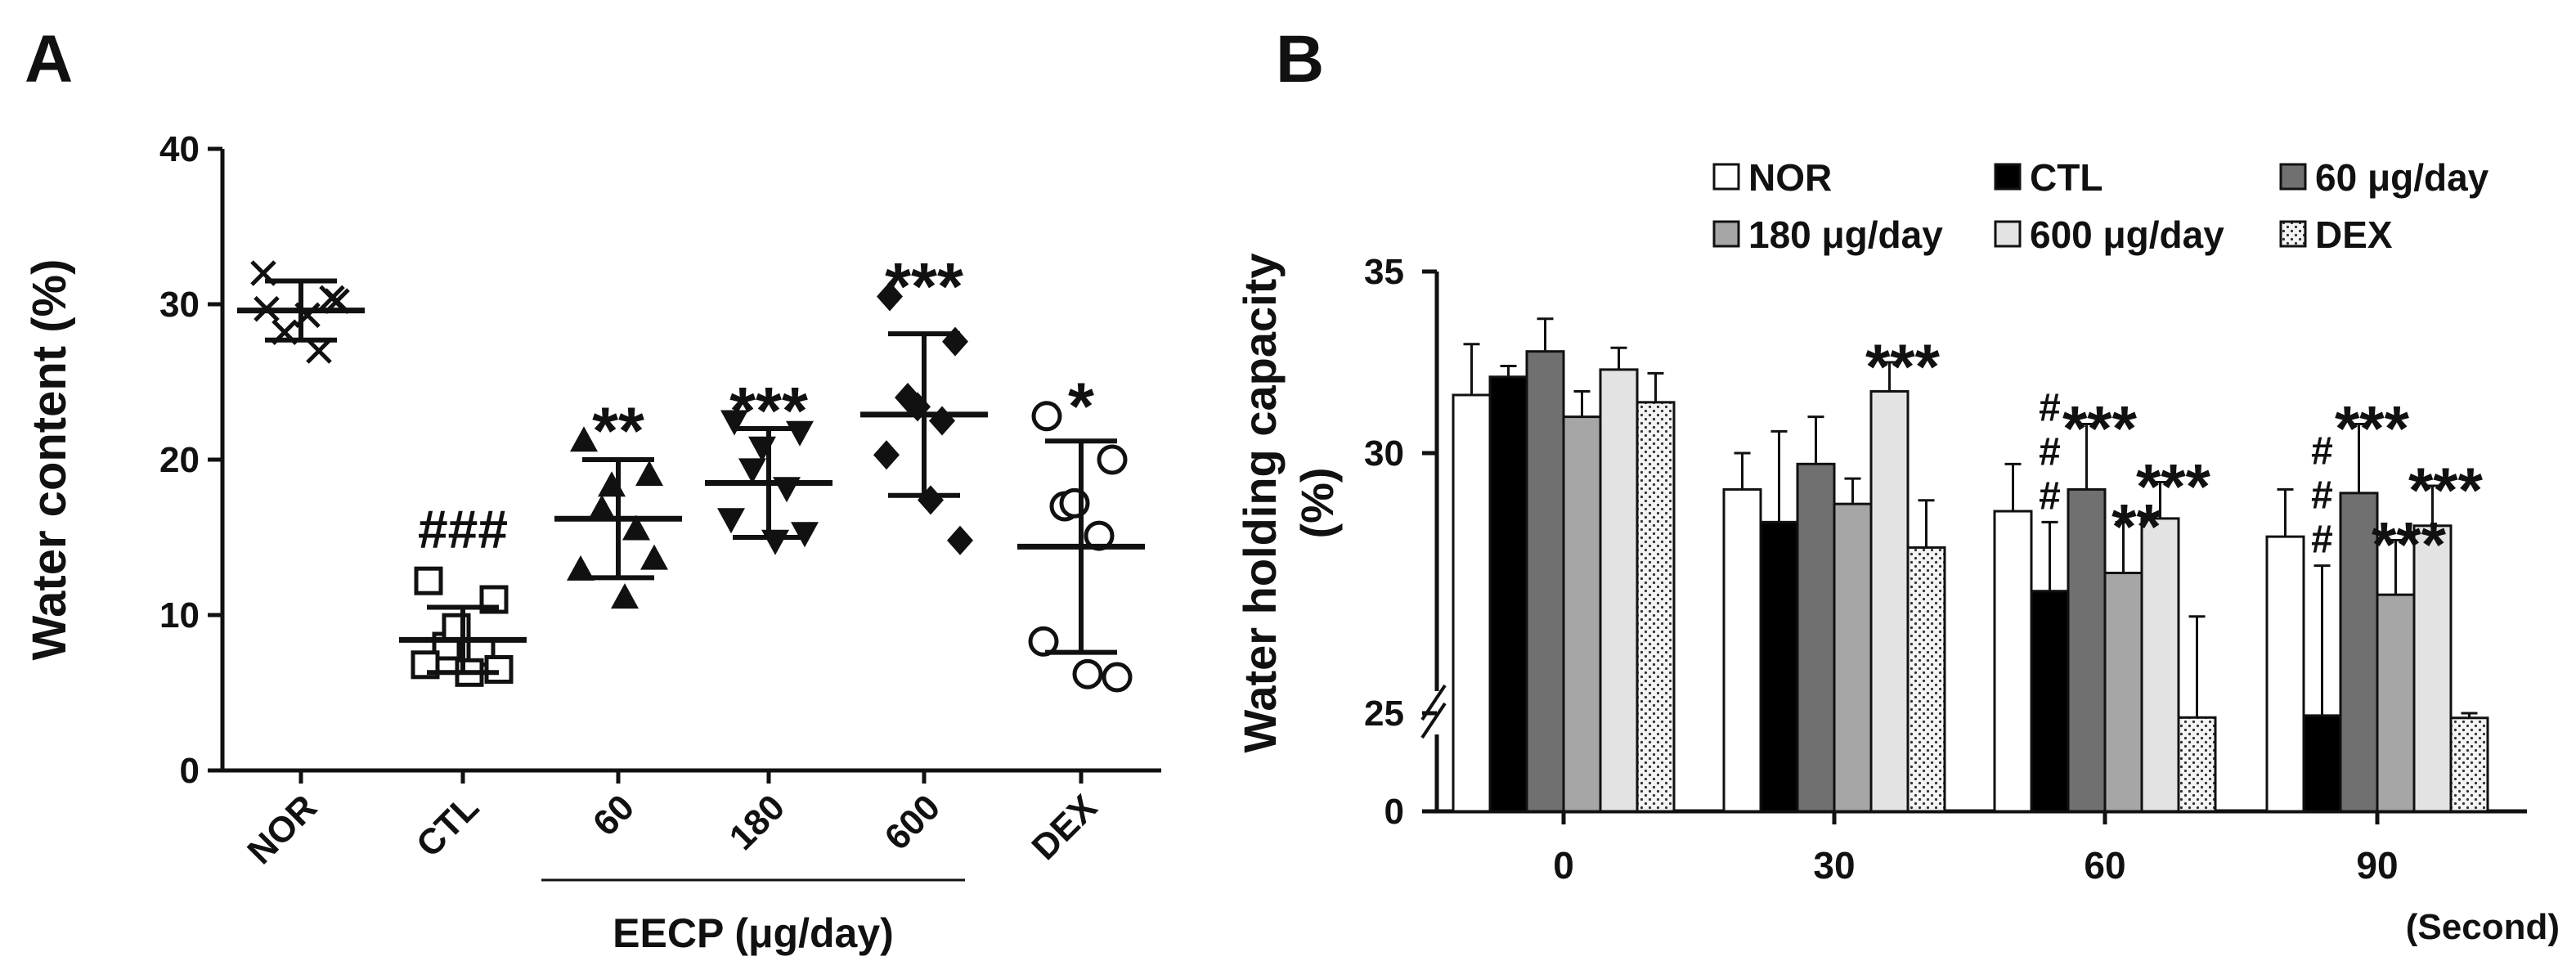  What do you see at coordinates (1846, 235) in the screenshot?
I see `legend-label: 180 μg/day` at bounding box center [1846, 235].